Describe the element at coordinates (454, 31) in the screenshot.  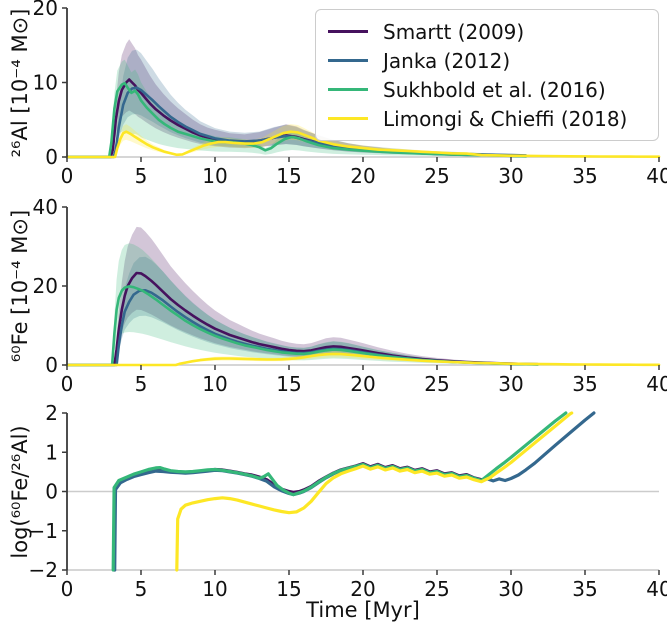
I see `legend-item-label: Smartt (2009)` at that location.